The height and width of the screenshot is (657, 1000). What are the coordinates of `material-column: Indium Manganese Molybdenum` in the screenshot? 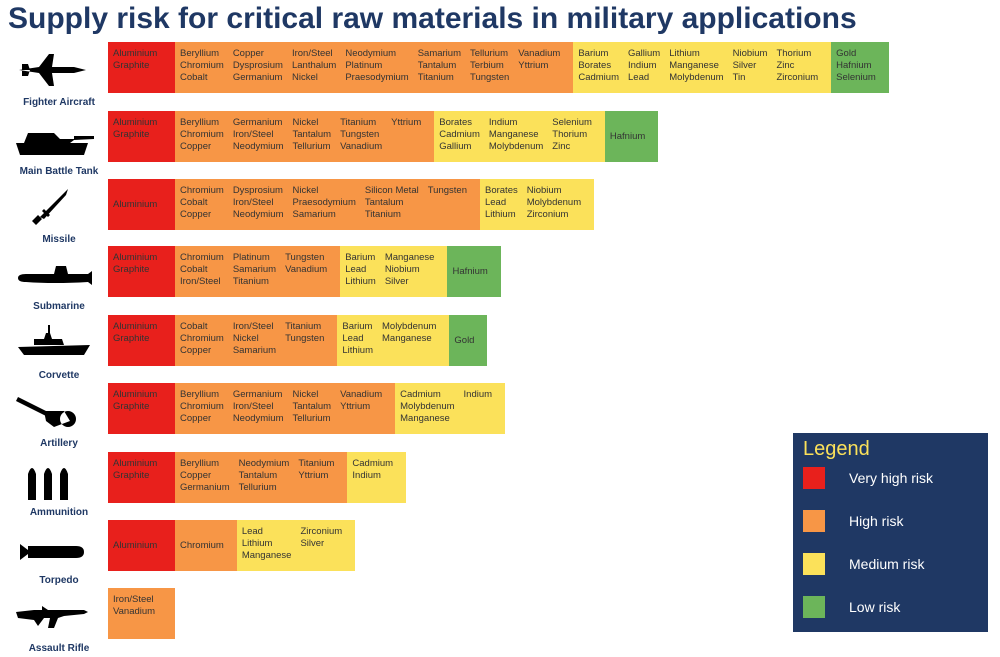 It's located at (516, 139).